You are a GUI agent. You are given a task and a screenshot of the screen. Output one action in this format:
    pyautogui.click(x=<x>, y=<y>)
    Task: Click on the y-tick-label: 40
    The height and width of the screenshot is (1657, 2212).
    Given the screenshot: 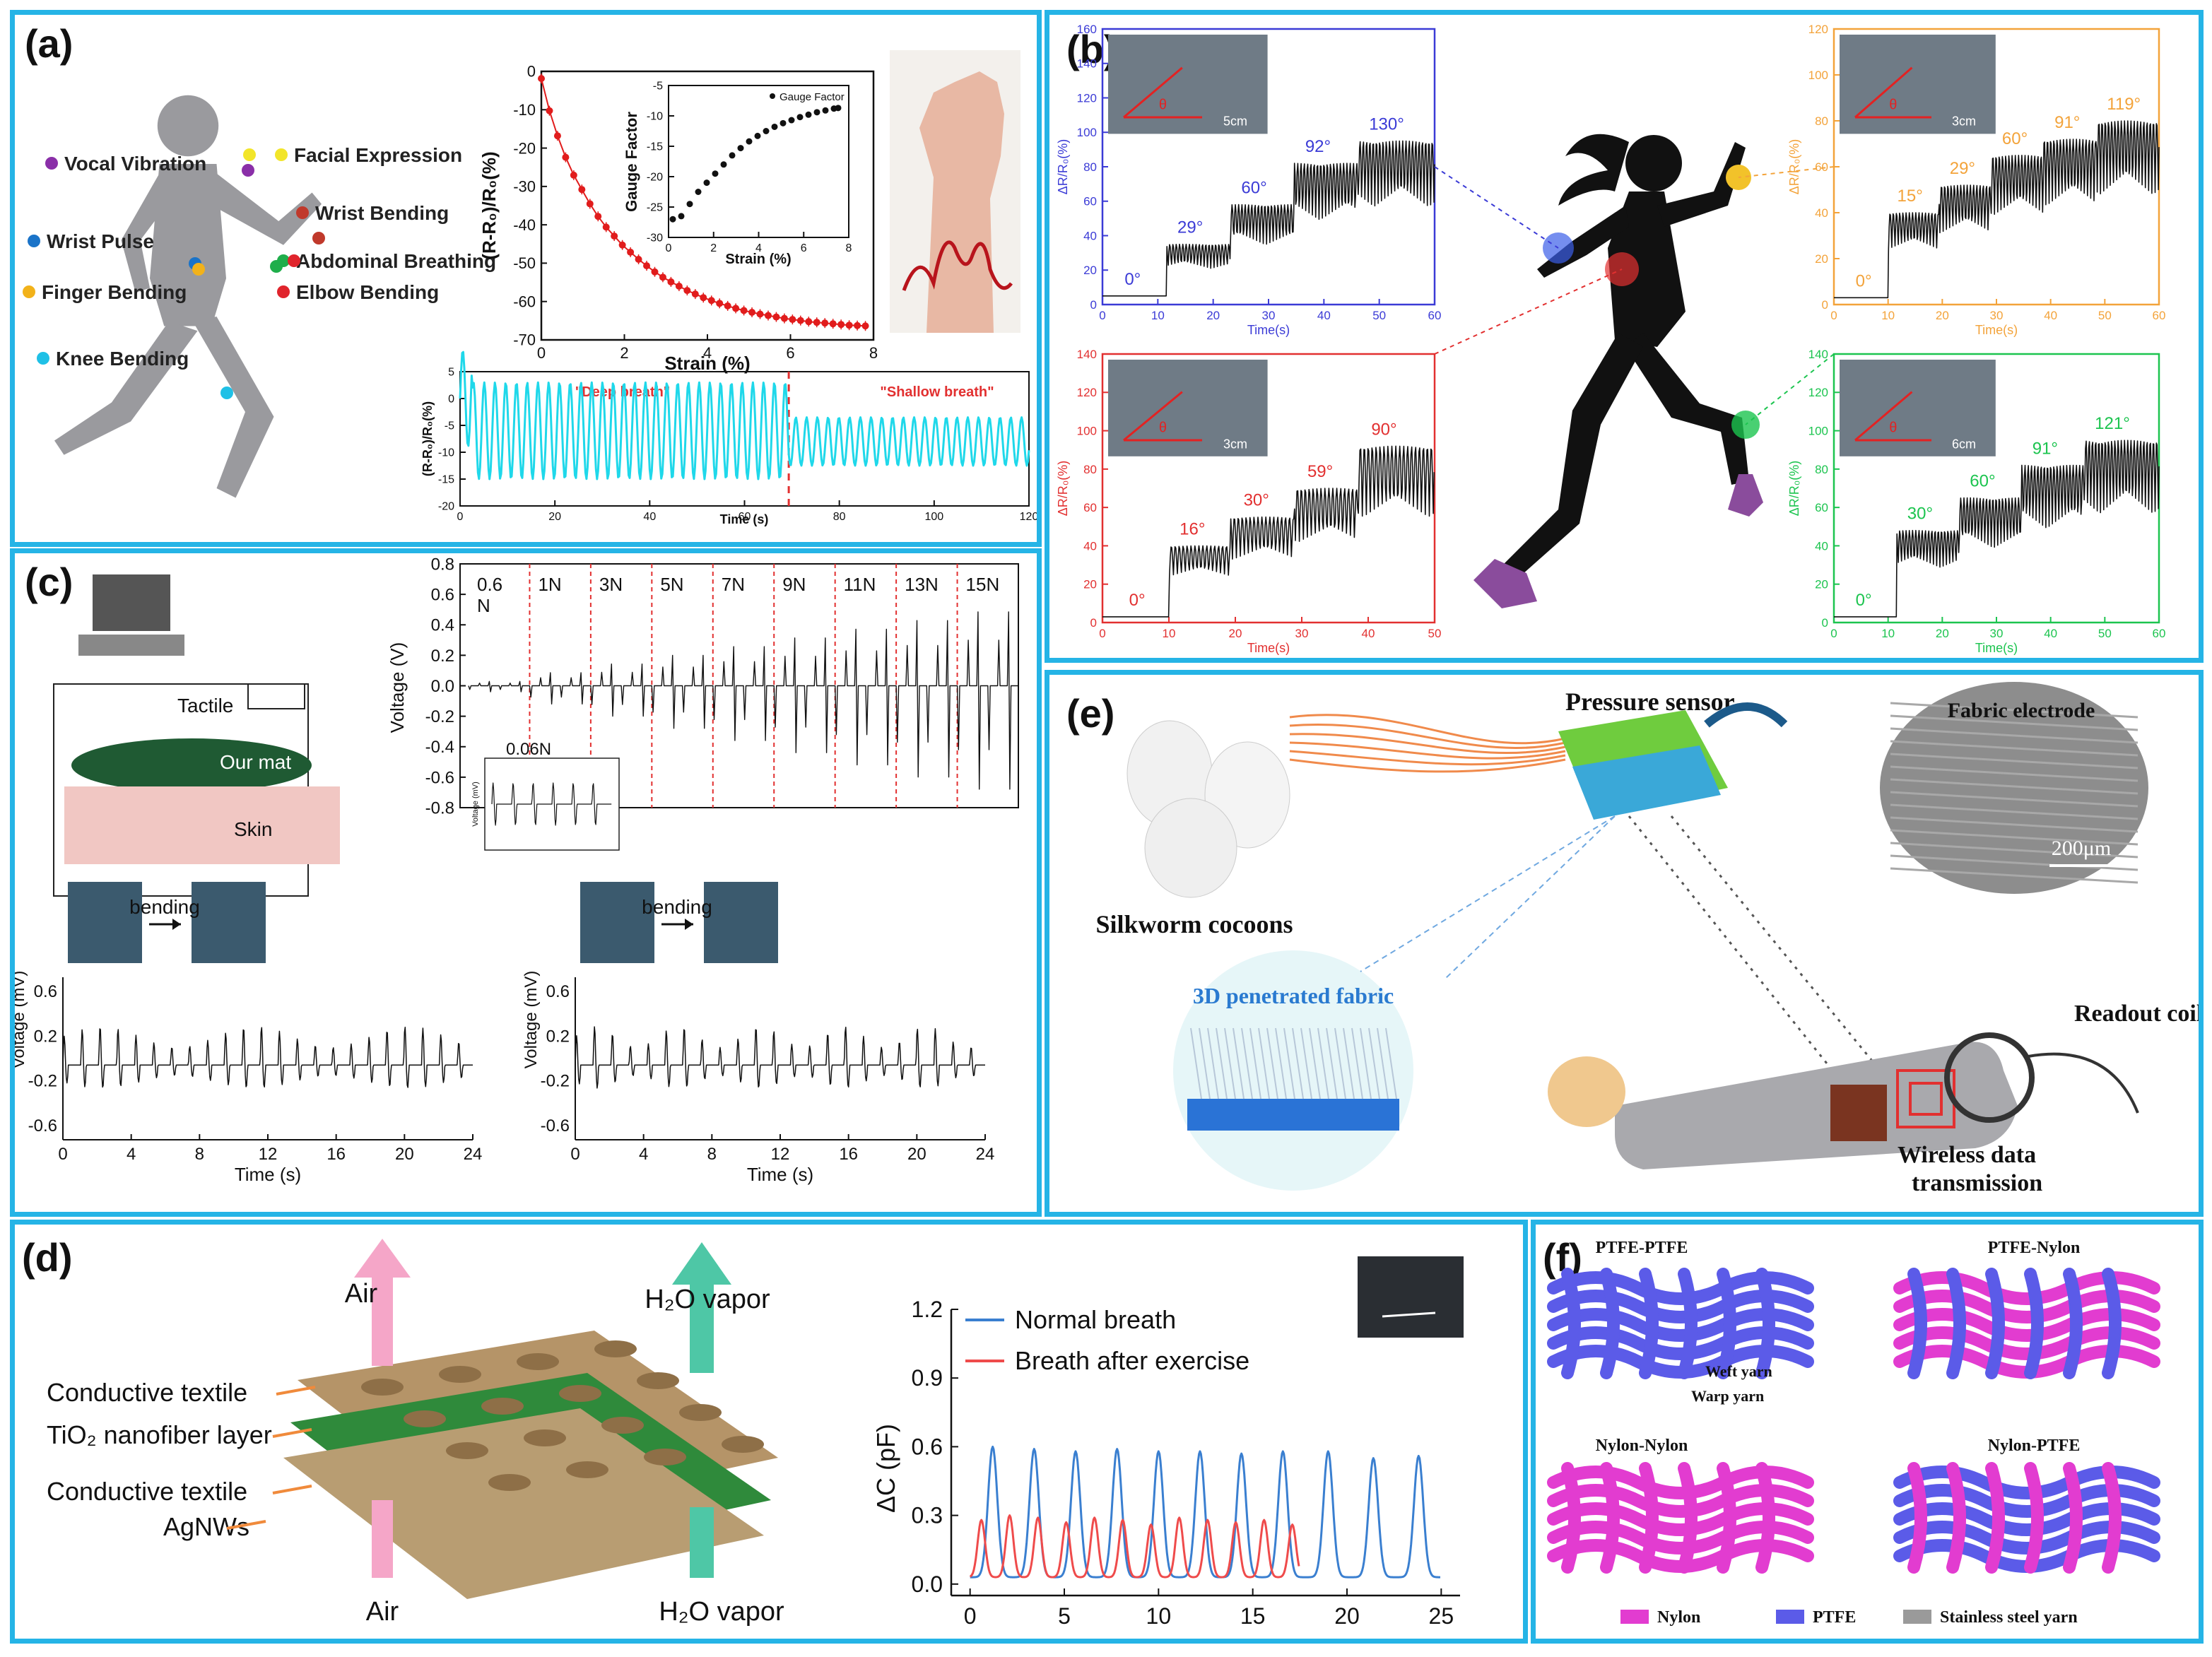 What is the action you would take?
    pyautogui.click(x=1090, y=546)
    